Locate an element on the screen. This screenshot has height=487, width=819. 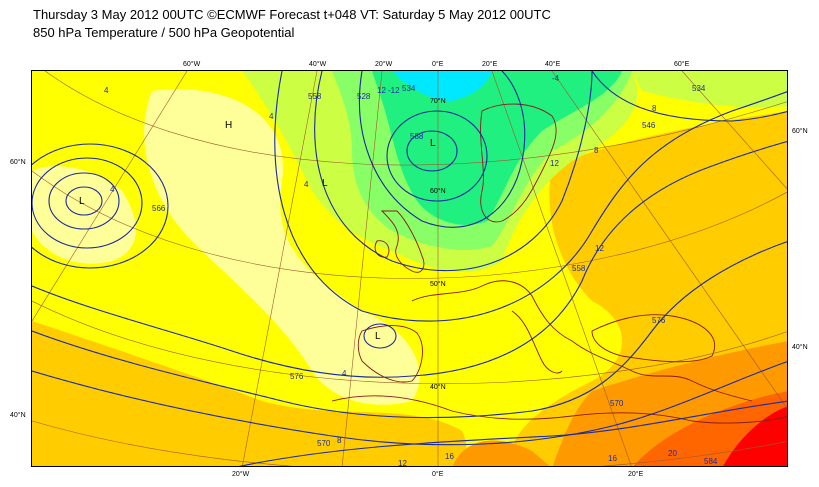
temp-band-green-north is located at coordinates (497, 148).